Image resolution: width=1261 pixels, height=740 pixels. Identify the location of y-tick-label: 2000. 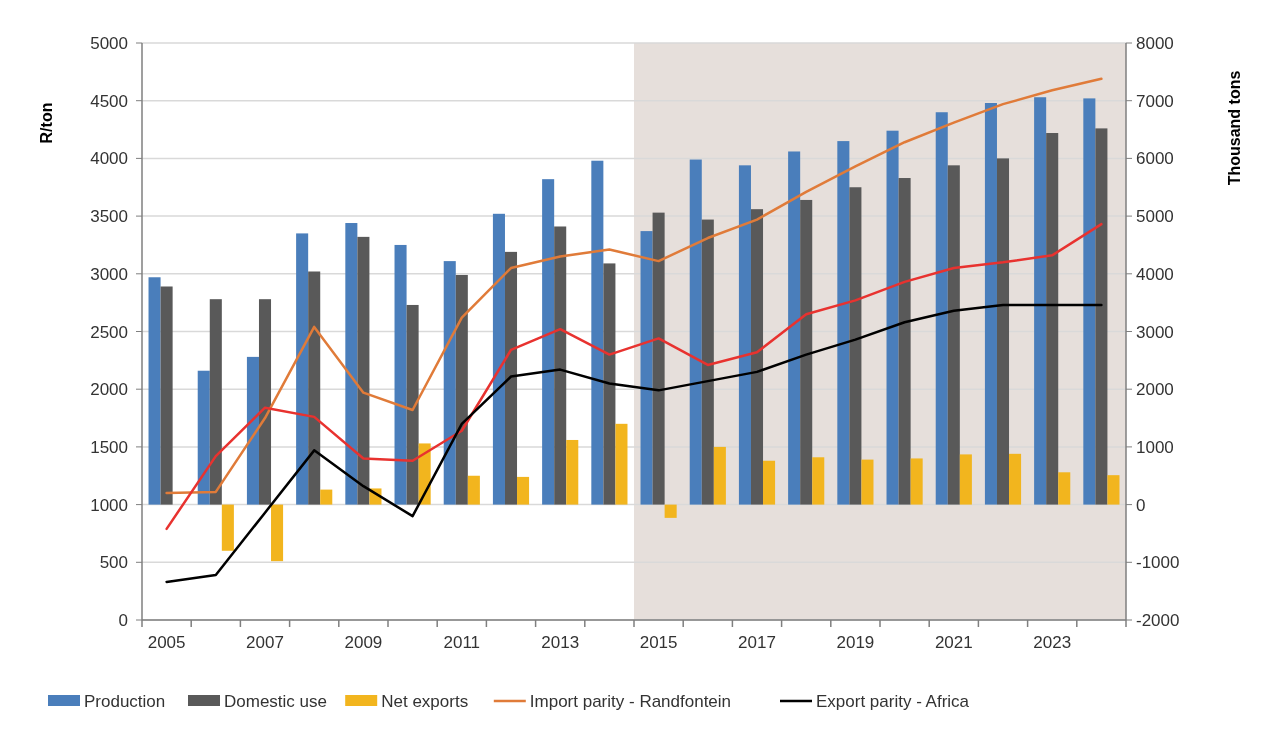
(109, 390).